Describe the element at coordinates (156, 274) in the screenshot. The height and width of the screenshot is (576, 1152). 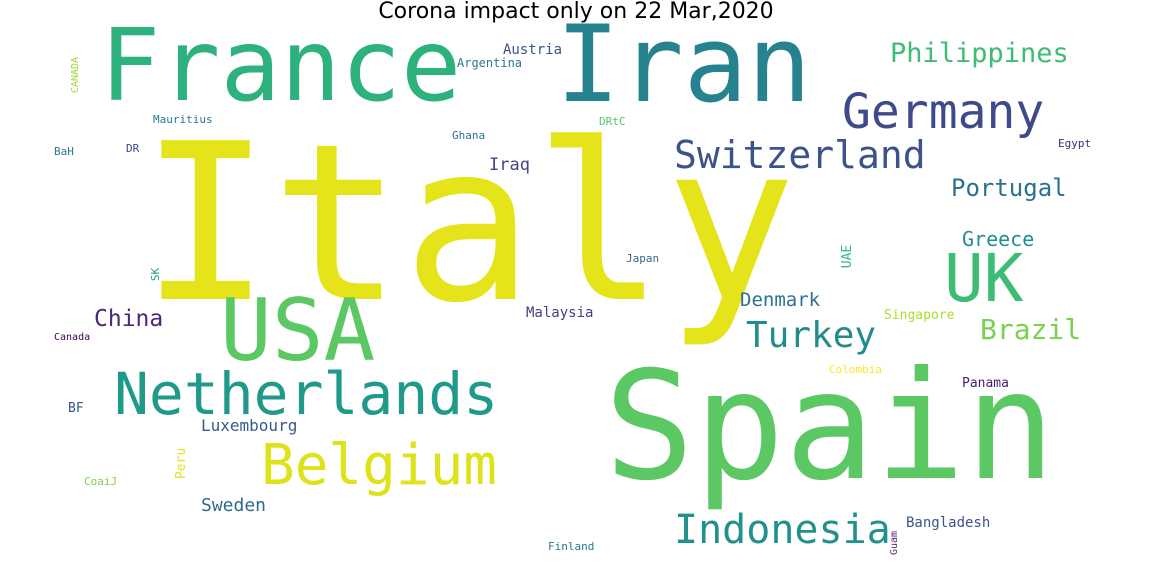
I see `word-sk: SK` at that location.